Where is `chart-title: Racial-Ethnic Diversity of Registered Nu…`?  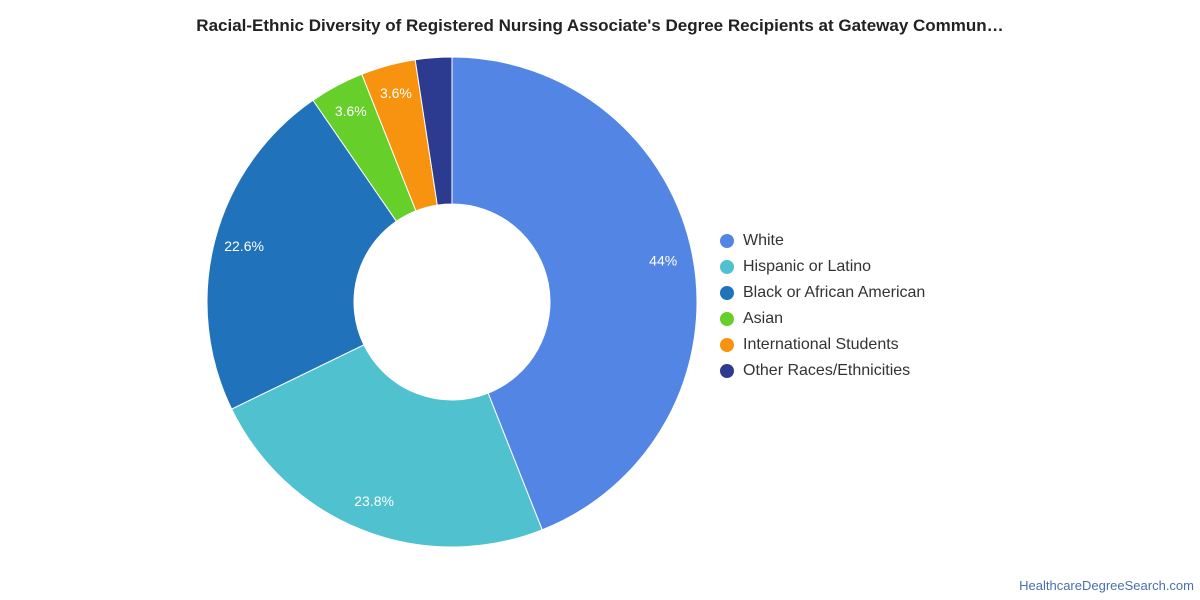 chart-title: Racial-Ethnic Diversity of Registered Nu… is located at coordinates (600, 25).